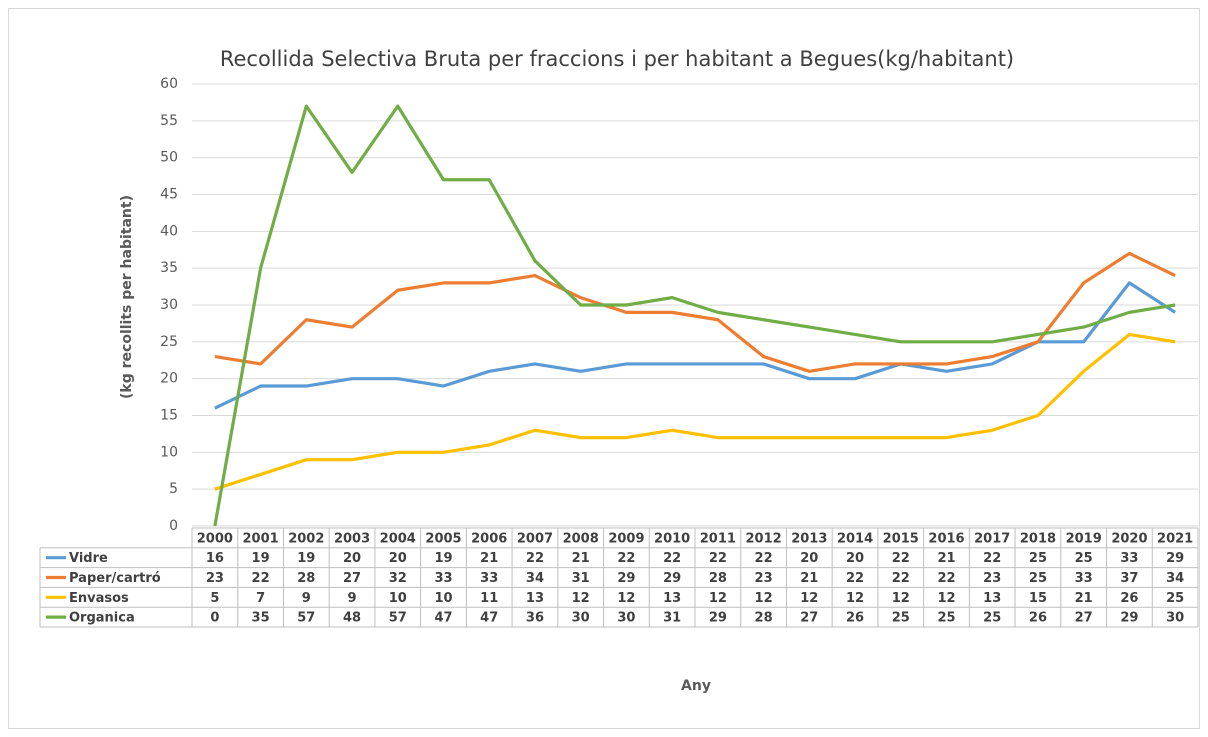 The width and height of the screenshot is (1208, 737). Describe the element at coordinates (1038, 538) in the screenshot. I see `x-tick-label: 2018` at that location.